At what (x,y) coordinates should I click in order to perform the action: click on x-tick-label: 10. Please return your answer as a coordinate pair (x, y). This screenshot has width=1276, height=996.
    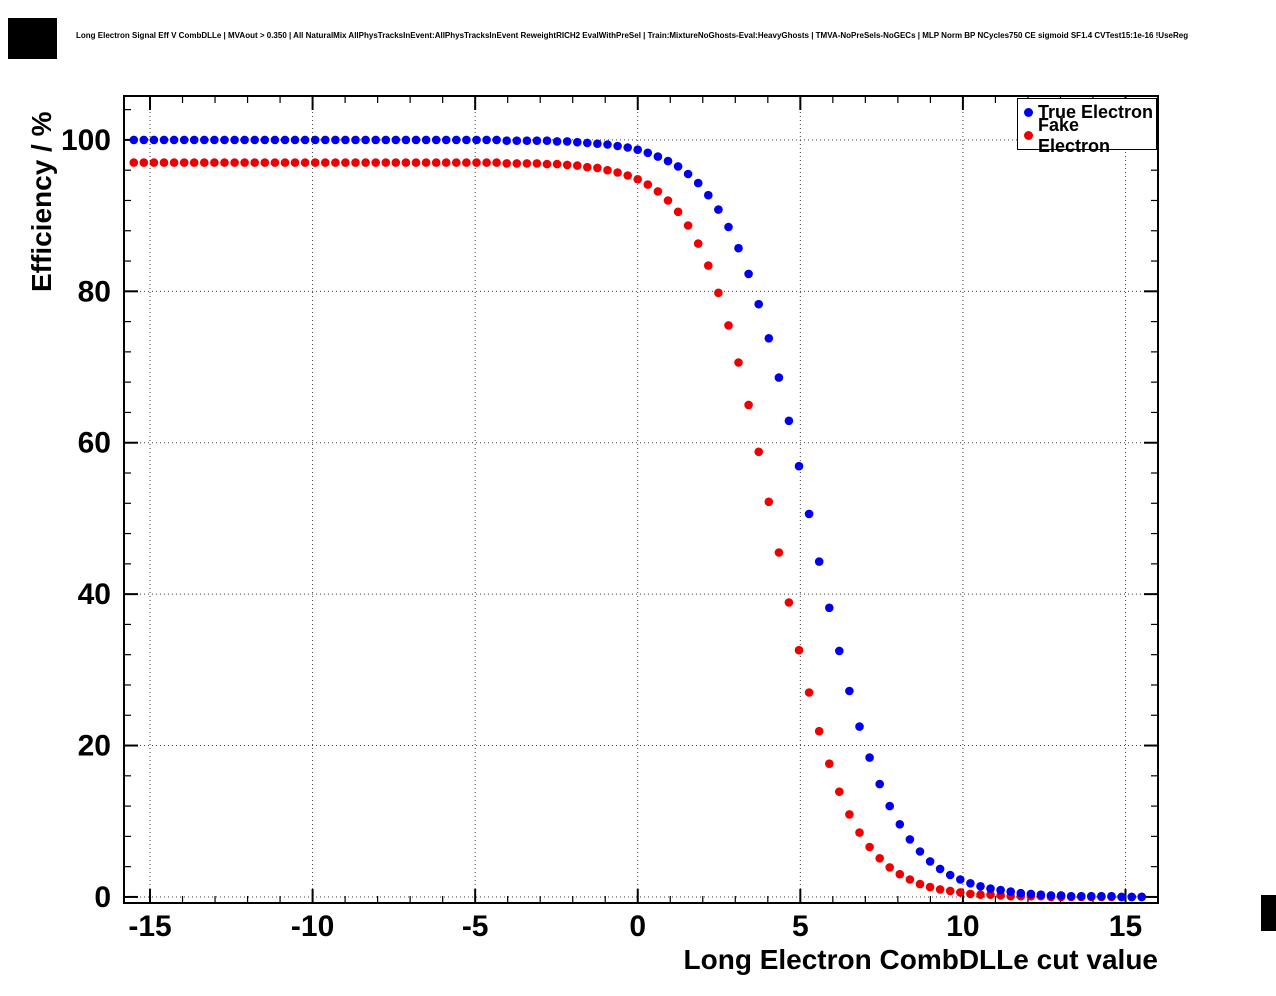
    Looking at the image, I should click on (962, 926).